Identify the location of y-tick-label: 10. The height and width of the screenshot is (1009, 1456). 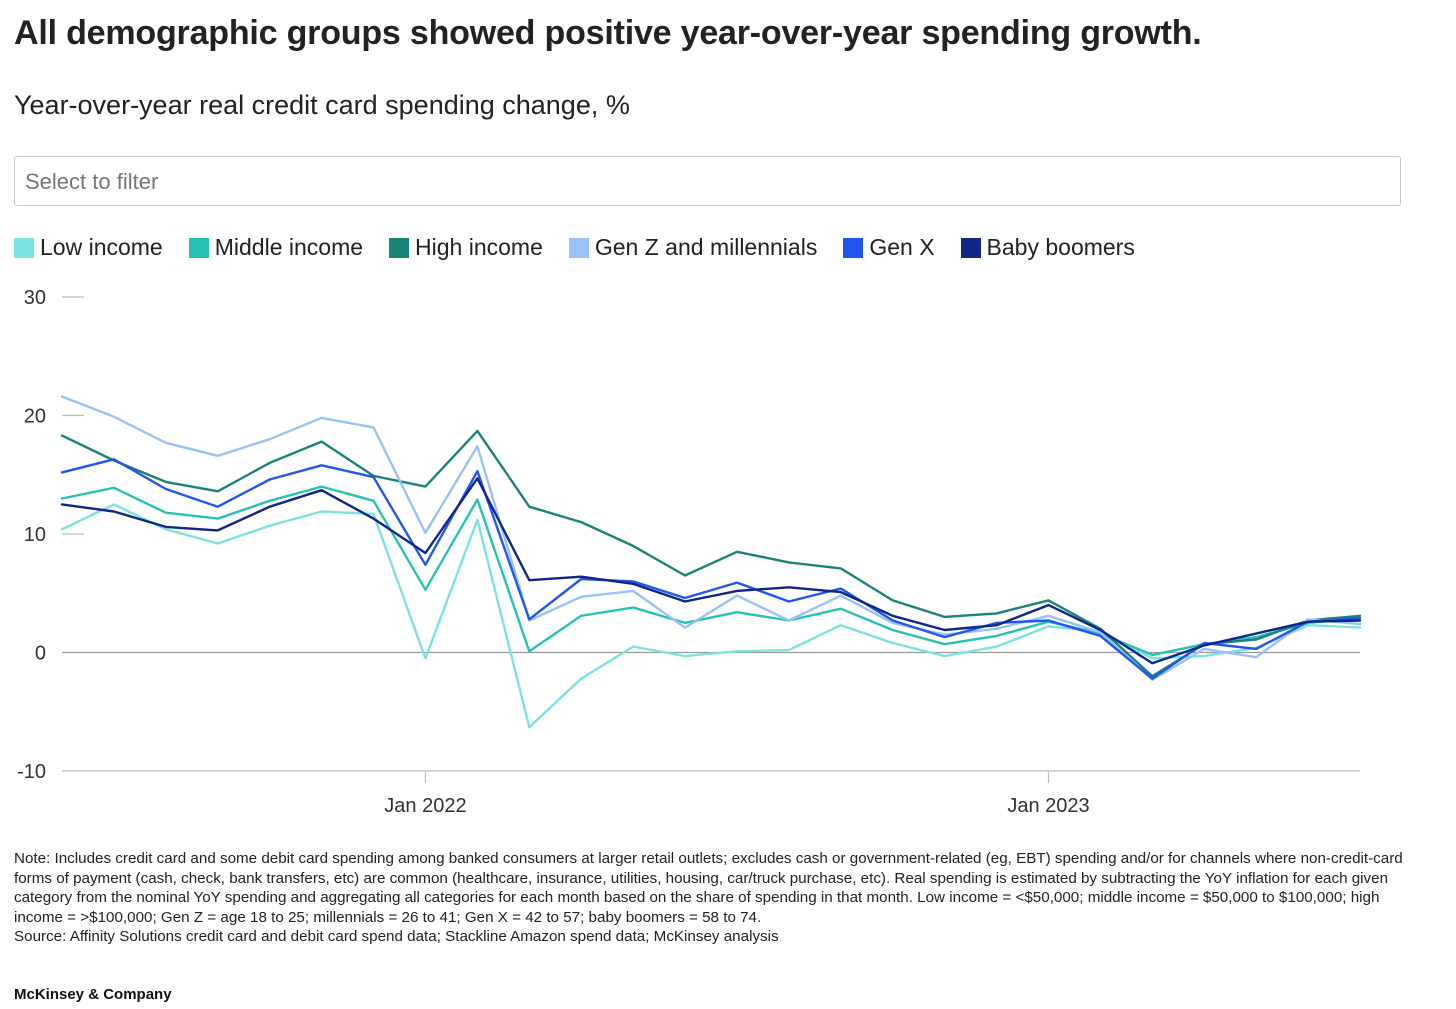
(35, 535).